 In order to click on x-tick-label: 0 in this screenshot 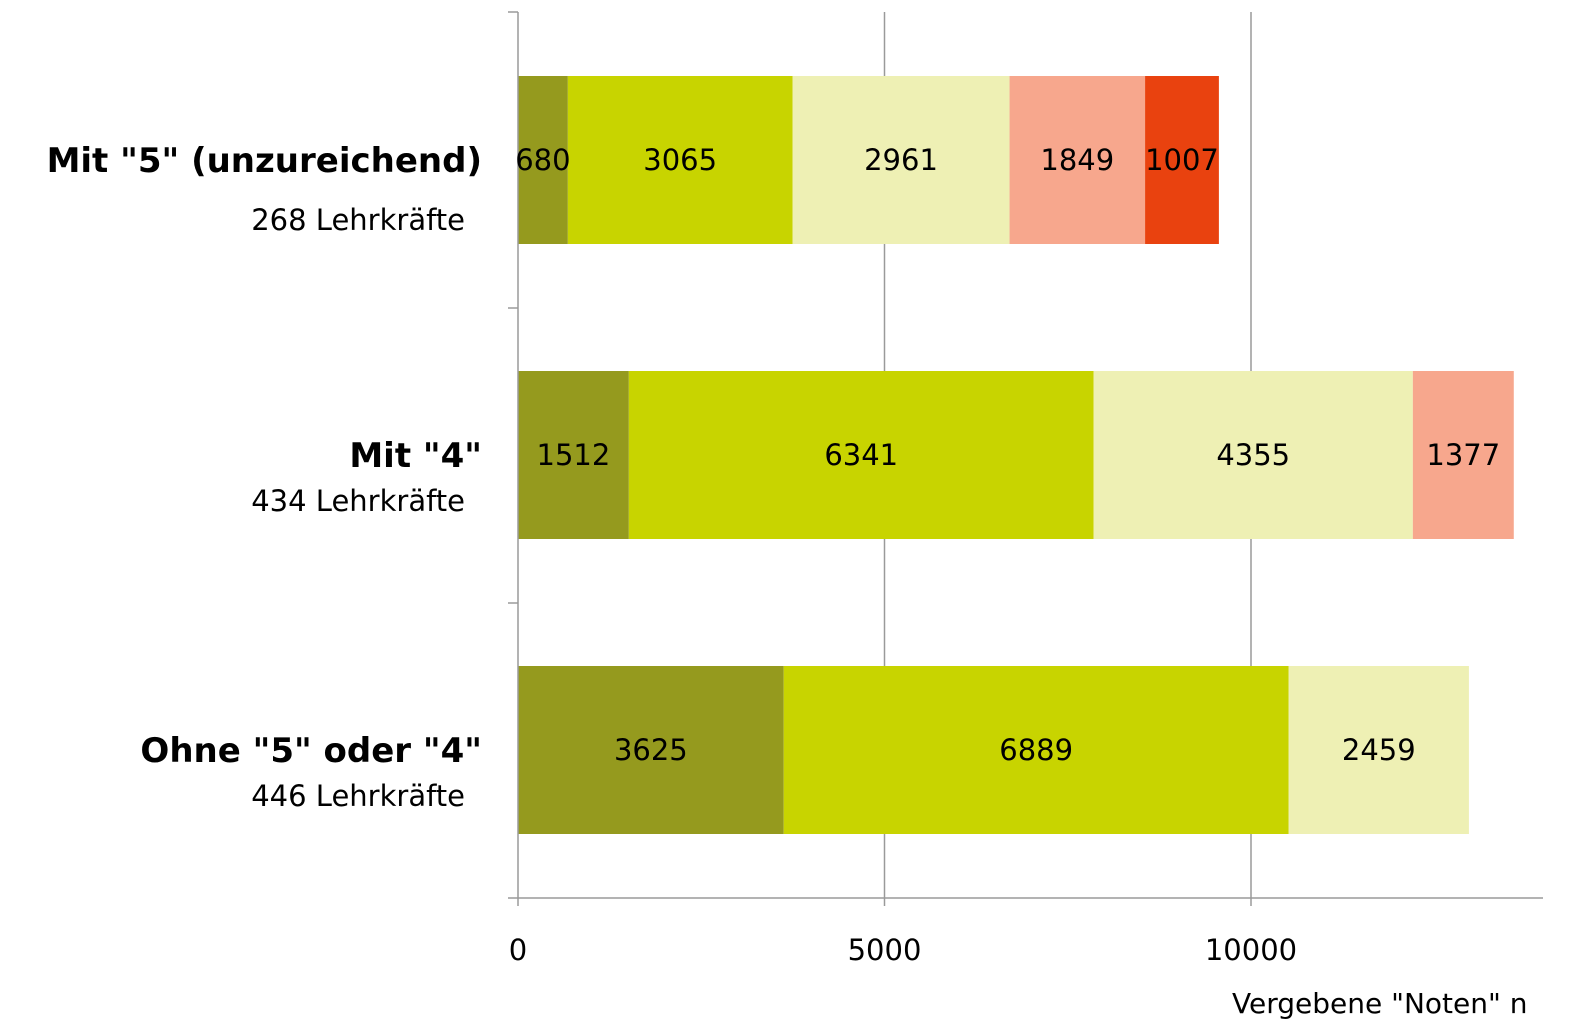, I will do `click(518, 950)`.